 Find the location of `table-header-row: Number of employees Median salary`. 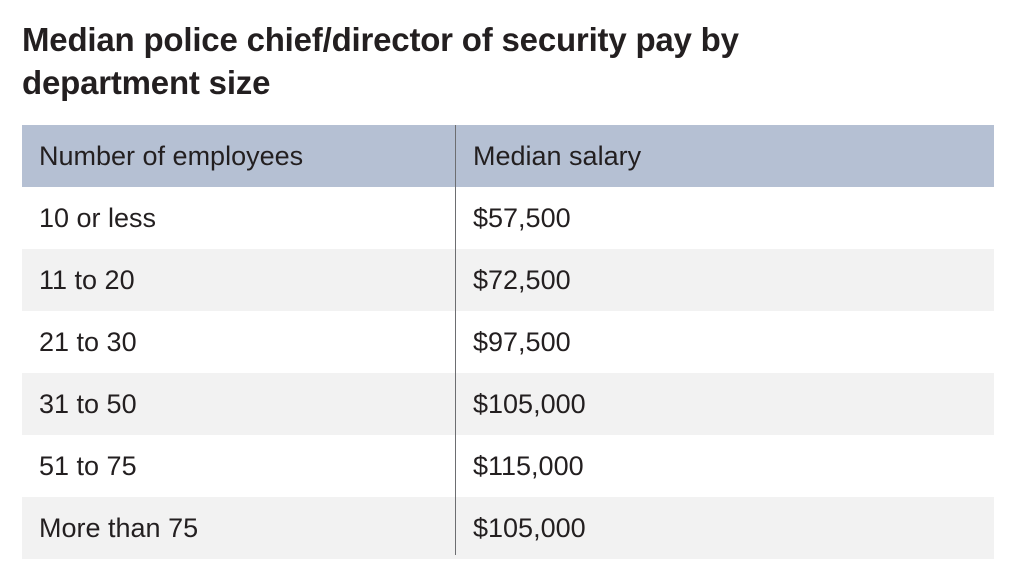

table-header-row: Number of employees Median salary is located at coordinates (508, 156).